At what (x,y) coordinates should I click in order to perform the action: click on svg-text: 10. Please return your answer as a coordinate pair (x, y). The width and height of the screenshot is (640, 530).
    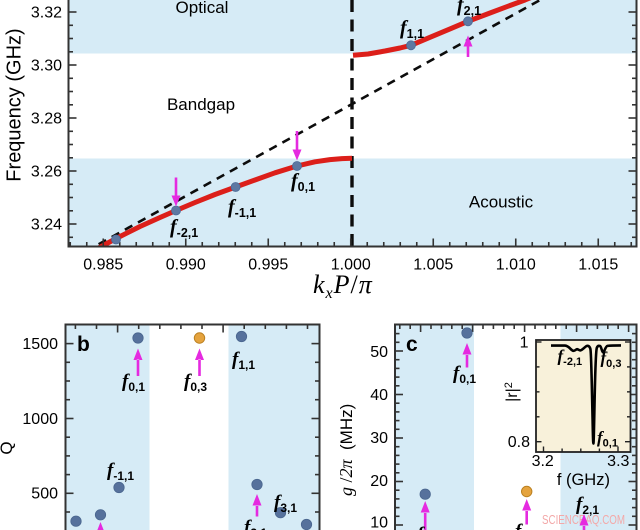
    Looking at the image, I should click on (379, 522).